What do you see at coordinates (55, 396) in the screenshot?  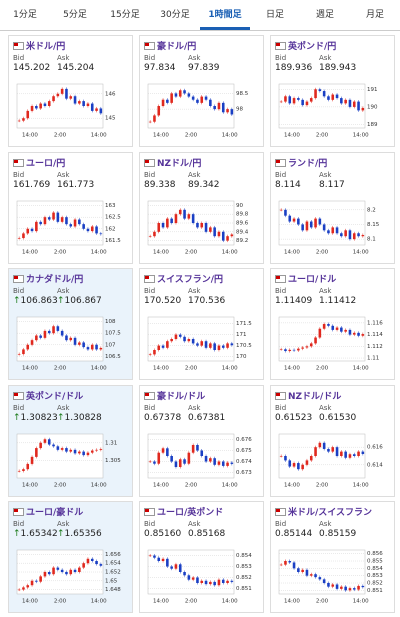 I see `pair-name: 英ポンド/ドル` at bounding box center [55, 396].